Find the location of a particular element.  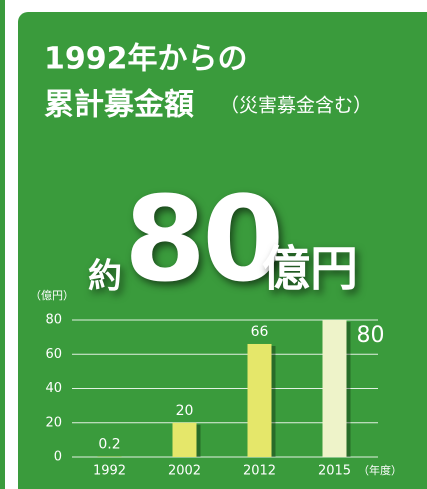

y-tick-label: 40 is located at coordinates (53, 388).